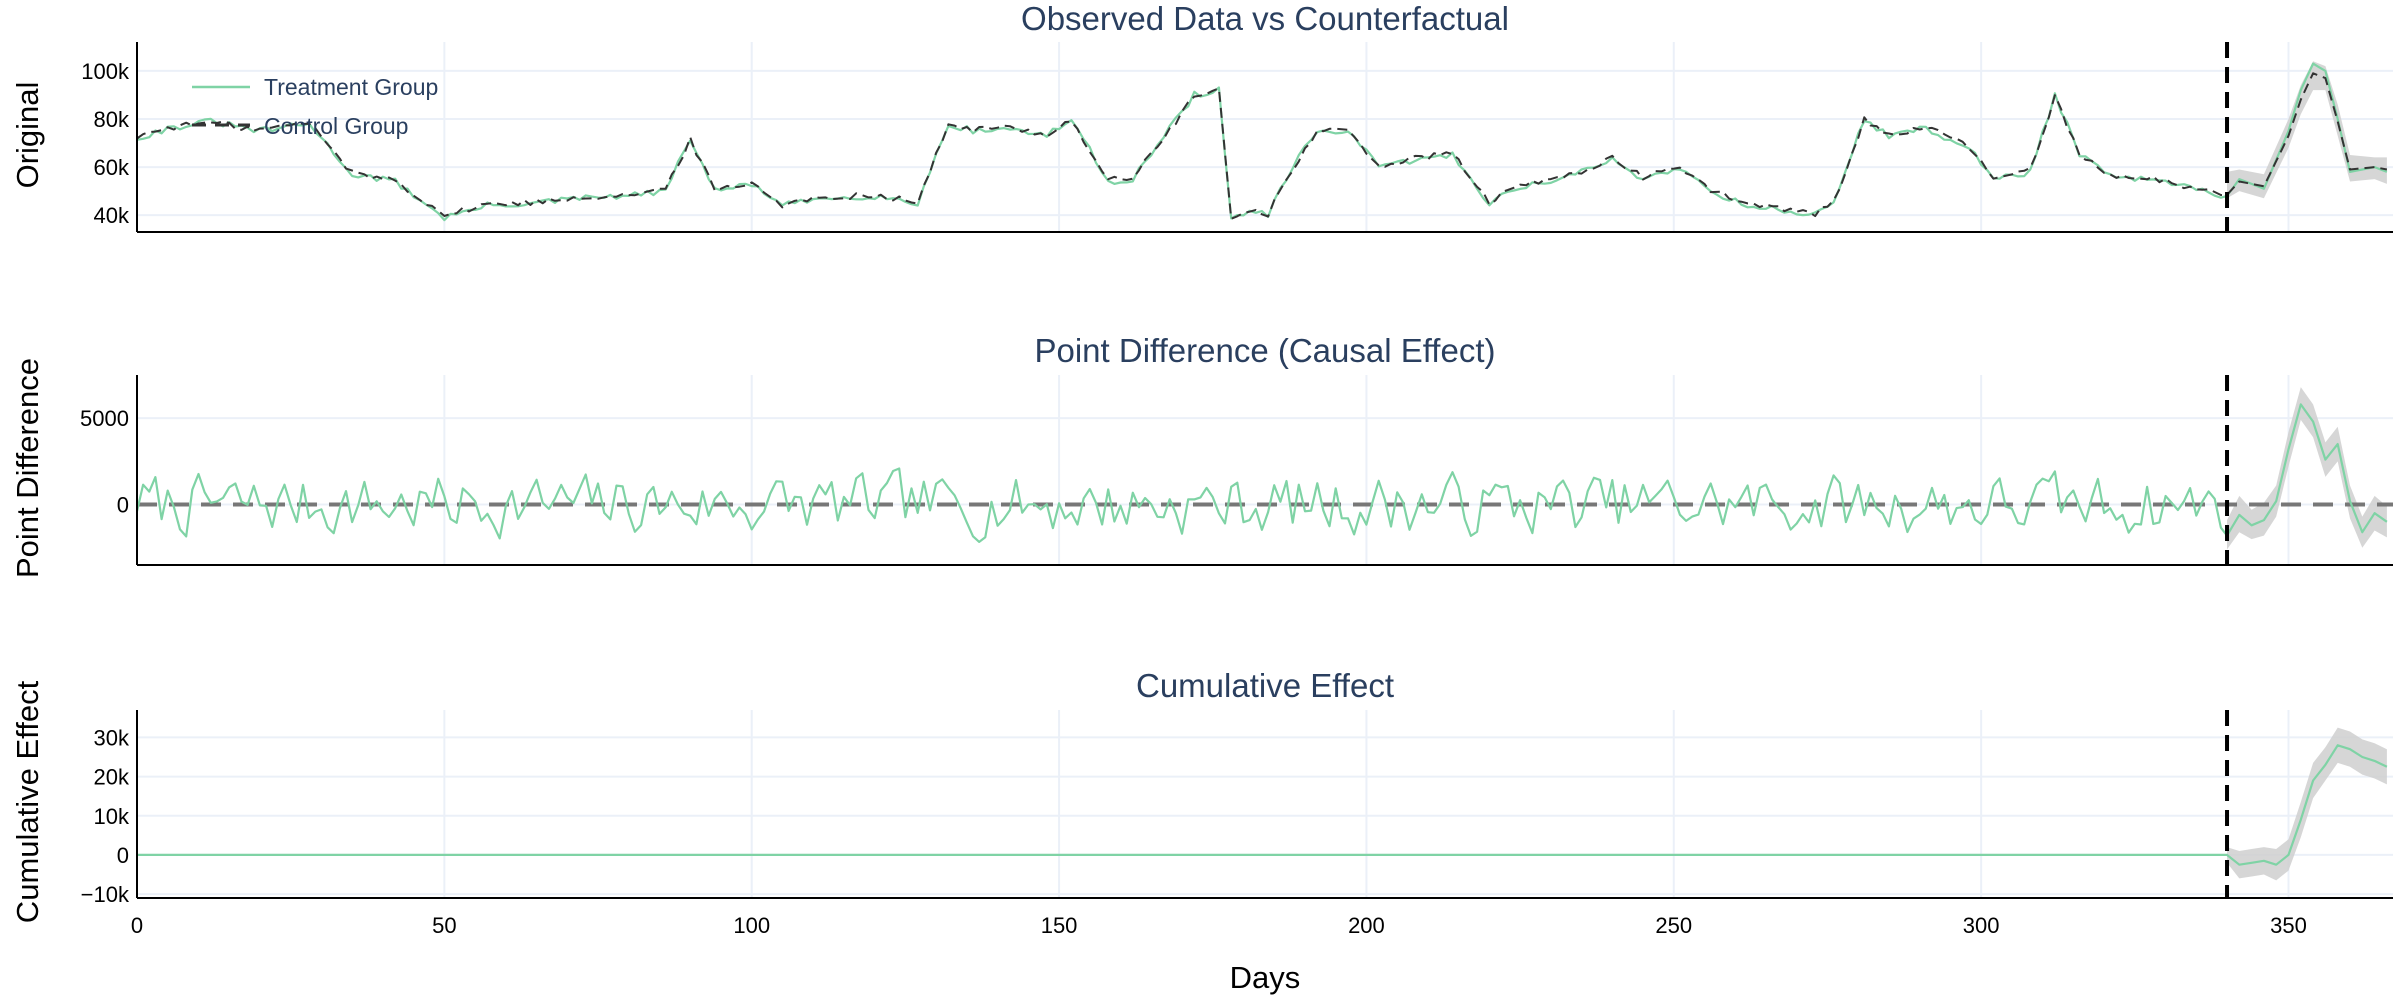 This screenshot has height=1005, width=2400. Describe the element at coordinates (1264, 350) in the screenshot. I see `panel-title: Point Difference (Causal Effect)` at that location.